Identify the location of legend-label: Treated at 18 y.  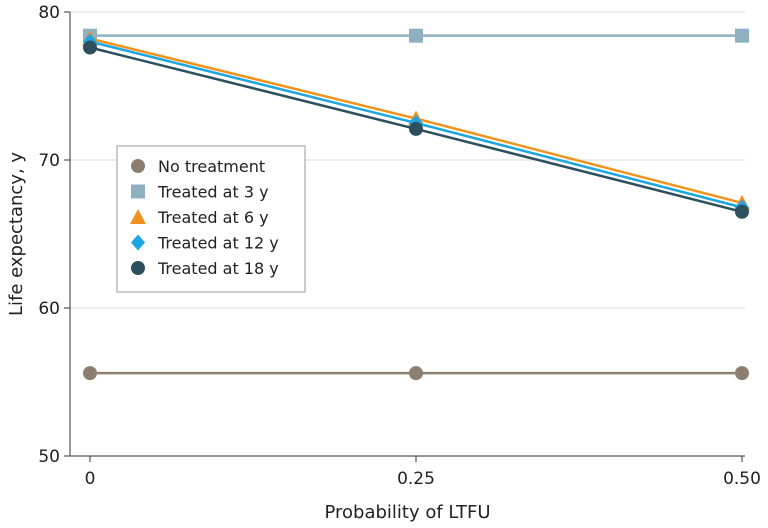
(218, 268).